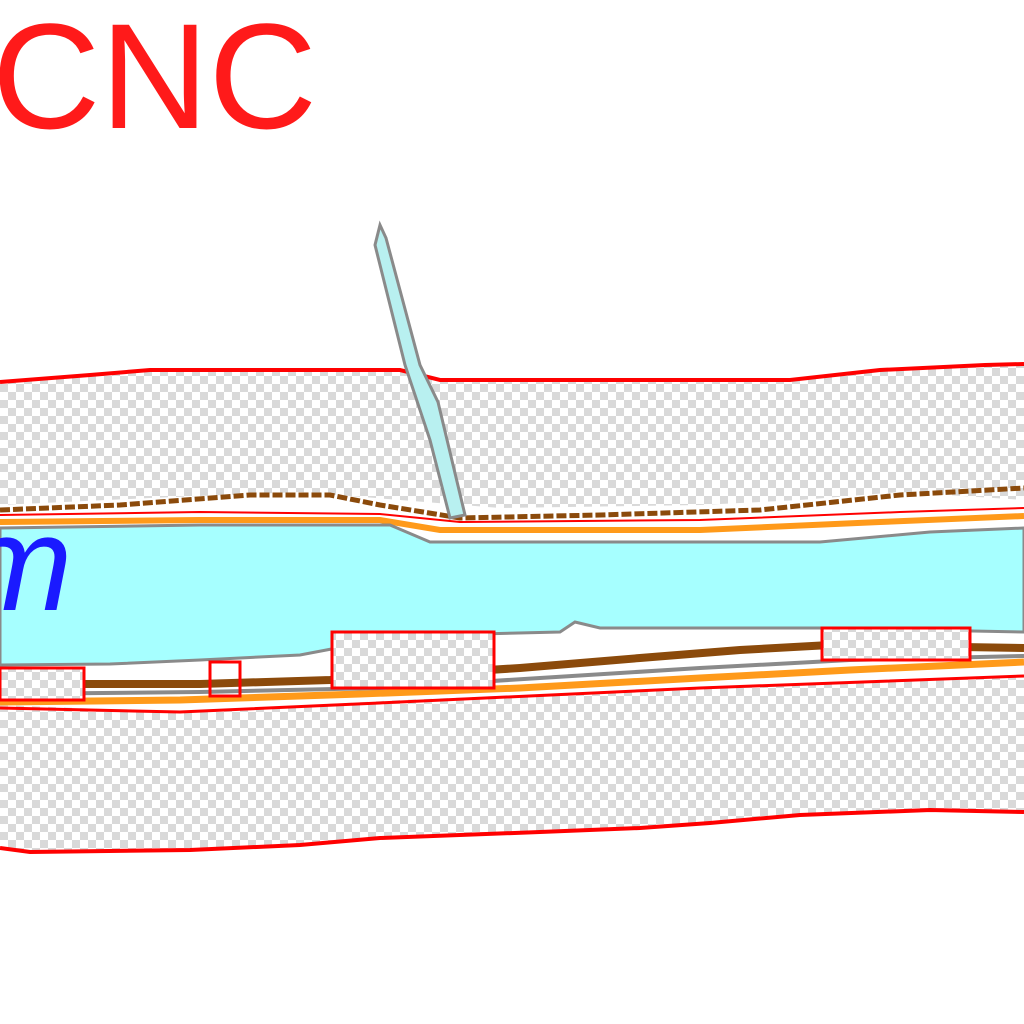 Image resolution: width=1024 pixels, height=1024 pixels. What do you see at coordinates (512, 503) in the screenshot?
I see `upper-brown-bank` at bounding box center [512, 503].